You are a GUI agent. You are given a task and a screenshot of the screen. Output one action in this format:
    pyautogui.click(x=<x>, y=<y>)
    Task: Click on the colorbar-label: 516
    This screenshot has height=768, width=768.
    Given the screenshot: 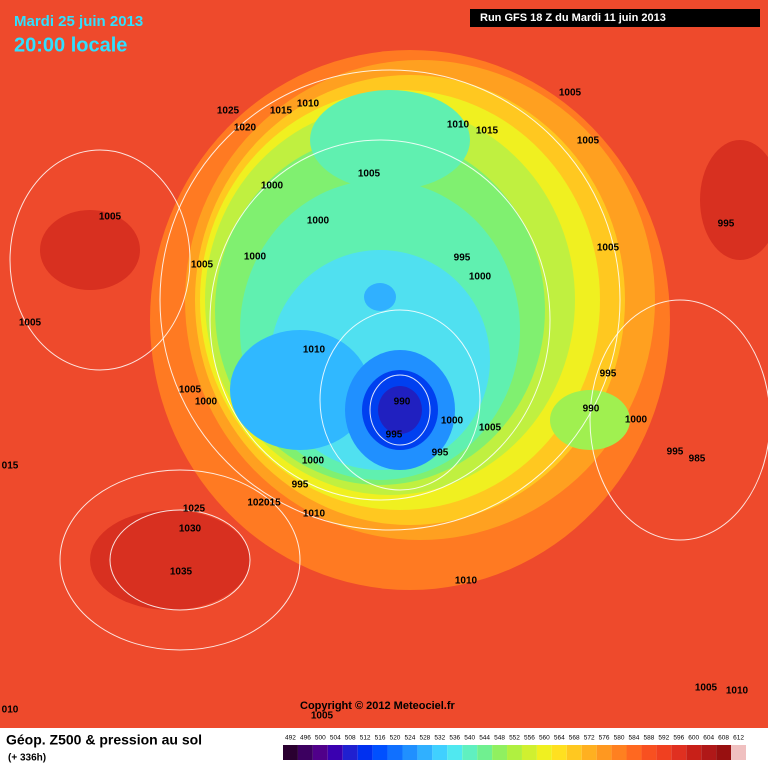 What is the action you would take?
    pyautogui.click(x=380, y=738)
    